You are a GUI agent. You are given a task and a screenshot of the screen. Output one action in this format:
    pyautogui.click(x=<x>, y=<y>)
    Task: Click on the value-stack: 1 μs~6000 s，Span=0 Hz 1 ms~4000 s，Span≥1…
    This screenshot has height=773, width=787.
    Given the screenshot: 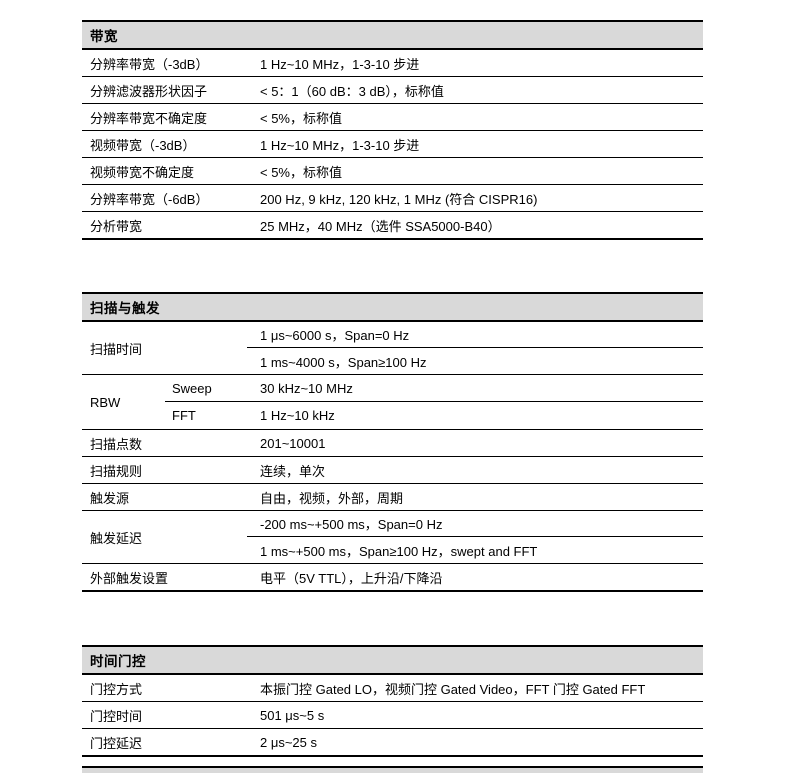 What is the action you would take?
    pyautogui.click(x=475, y=348)
    